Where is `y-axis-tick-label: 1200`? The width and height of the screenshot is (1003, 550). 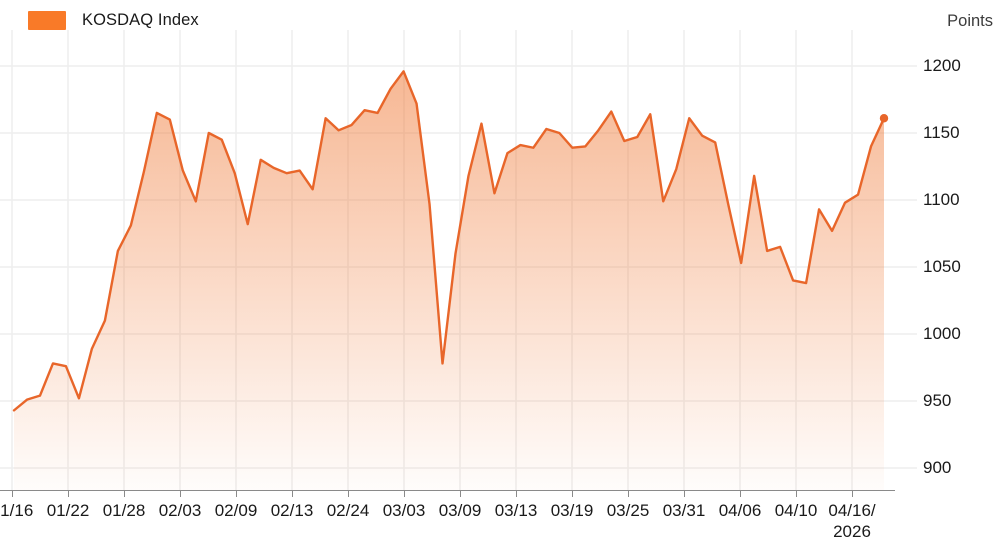 y-axis-tick-label: 1200 is located at coordinates (942, 65).